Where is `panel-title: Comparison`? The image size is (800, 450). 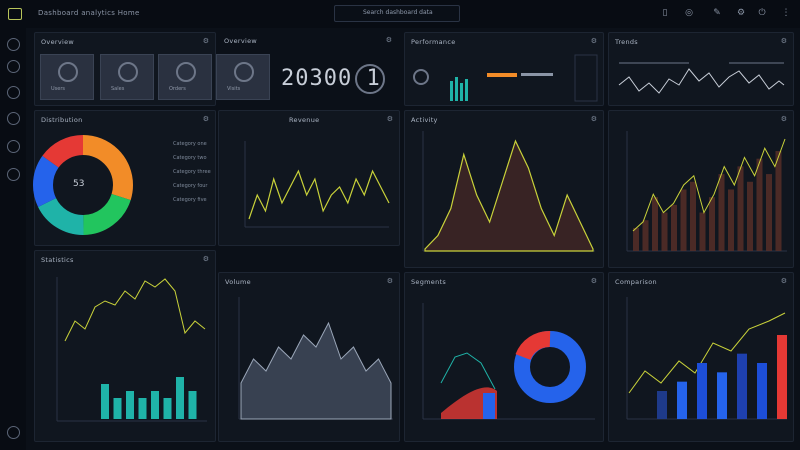
panel-title: Comparison is located at coordinates (636, 282).